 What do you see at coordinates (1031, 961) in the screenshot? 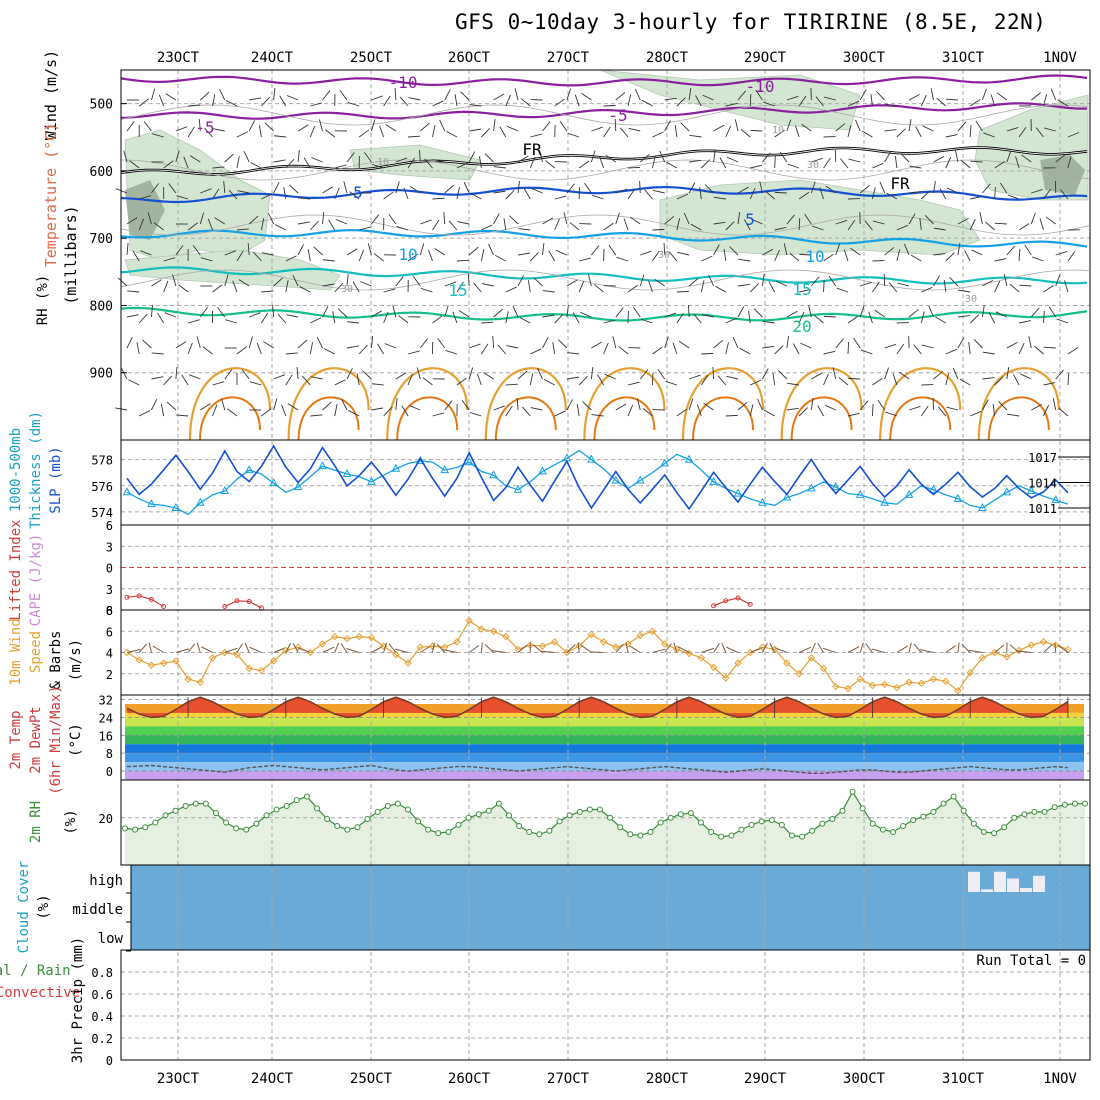
I see `run-total-label: Run Total = 0` at bounding box center [1031, 961].